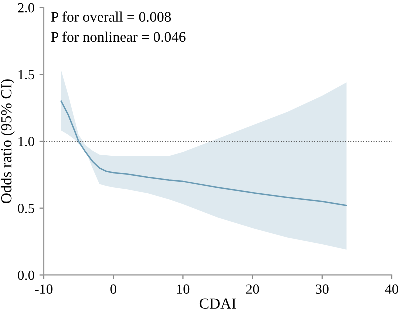 Image resolution: width=400 pixels, height=311 pixels. What do you see at coordinates (113, 289) in the screenshot?
I see `x-tick-label: 0` at bounding box center [113, 289].